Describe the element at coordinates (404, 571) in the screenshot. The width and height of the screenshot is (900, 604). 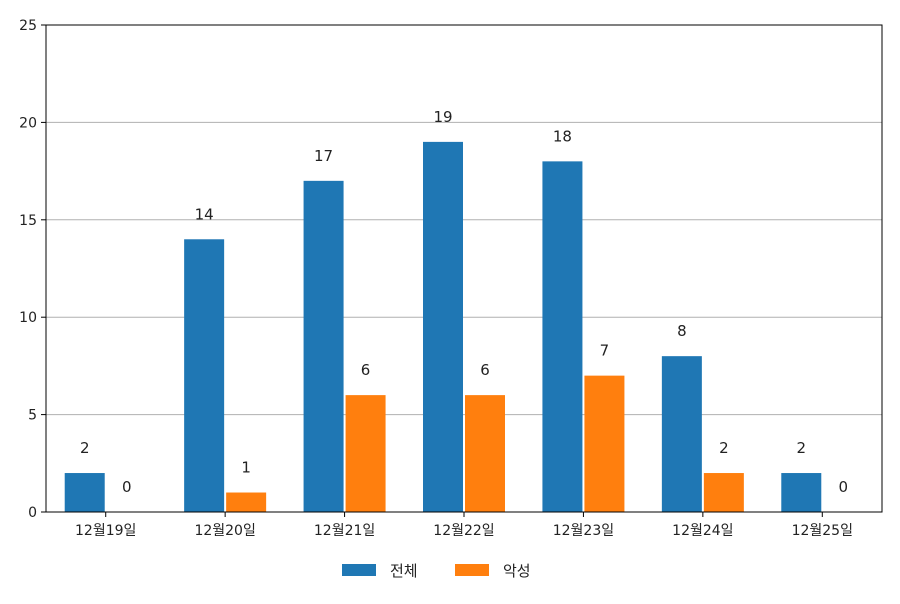
I see `legend-label-전체: 전체` at that location.